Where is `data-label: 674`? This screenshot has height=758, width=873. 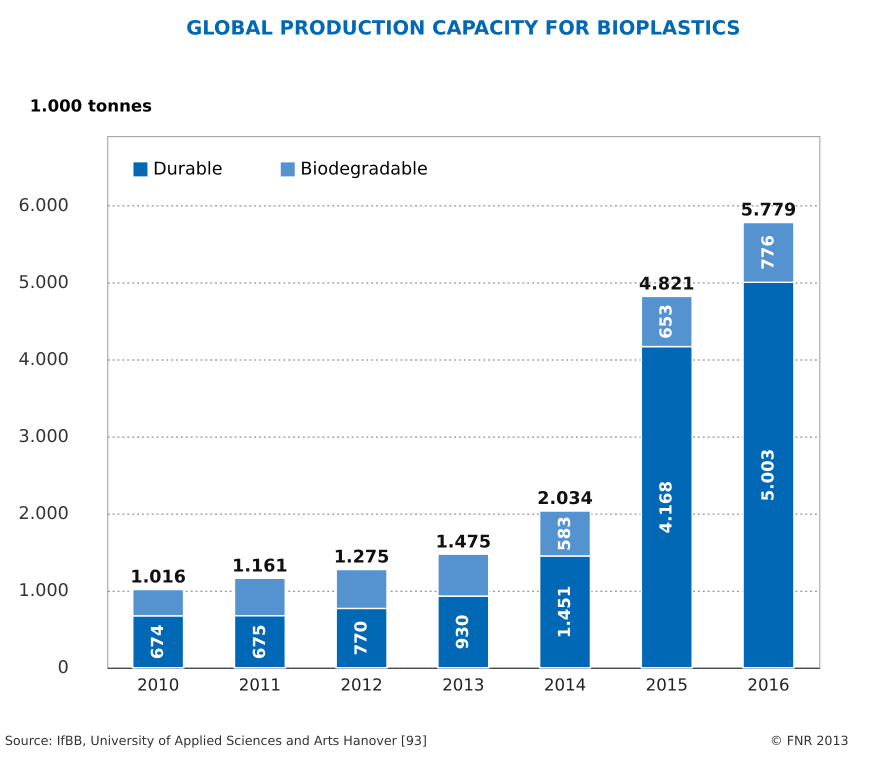 data-label: 674 is located at coordinates (158, 642).